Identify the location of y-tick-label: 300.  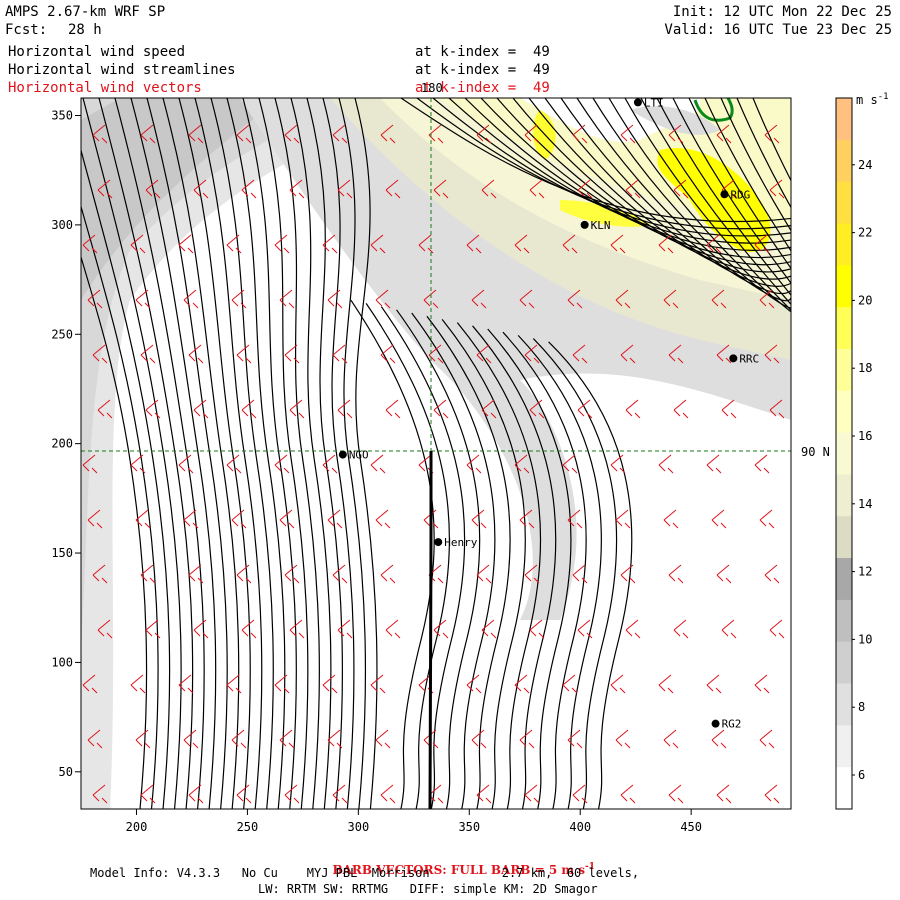
(62, 225).